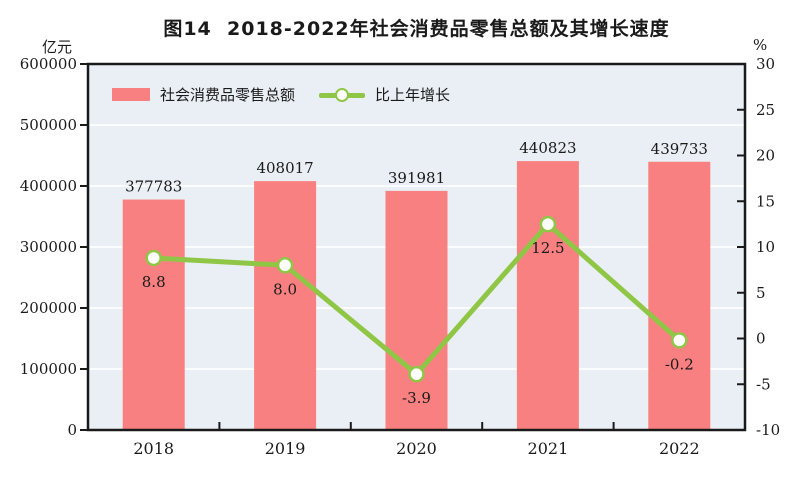  Describe the element at coordinates (72, 430) in the screenshot. I see `left-axis-tick-label: 0` at that location.